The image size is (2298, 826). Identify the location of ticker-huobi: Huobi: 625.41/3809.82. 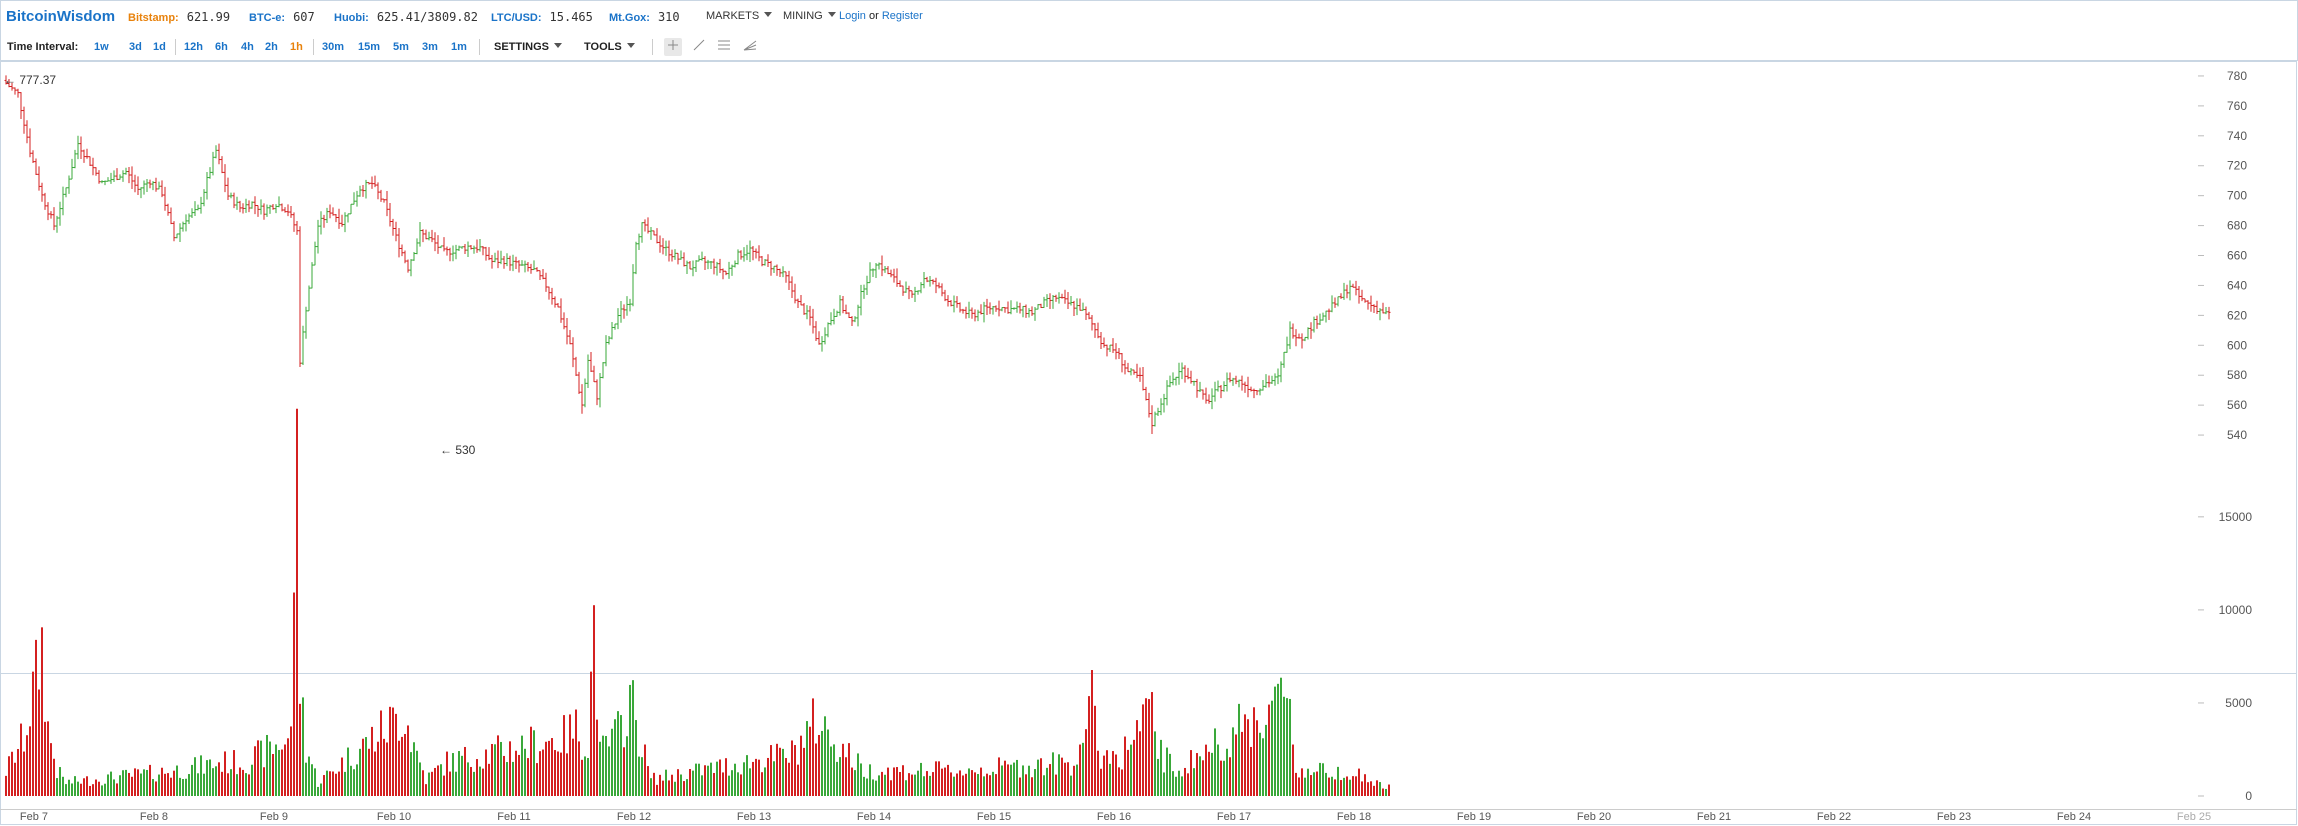
(406, 17).